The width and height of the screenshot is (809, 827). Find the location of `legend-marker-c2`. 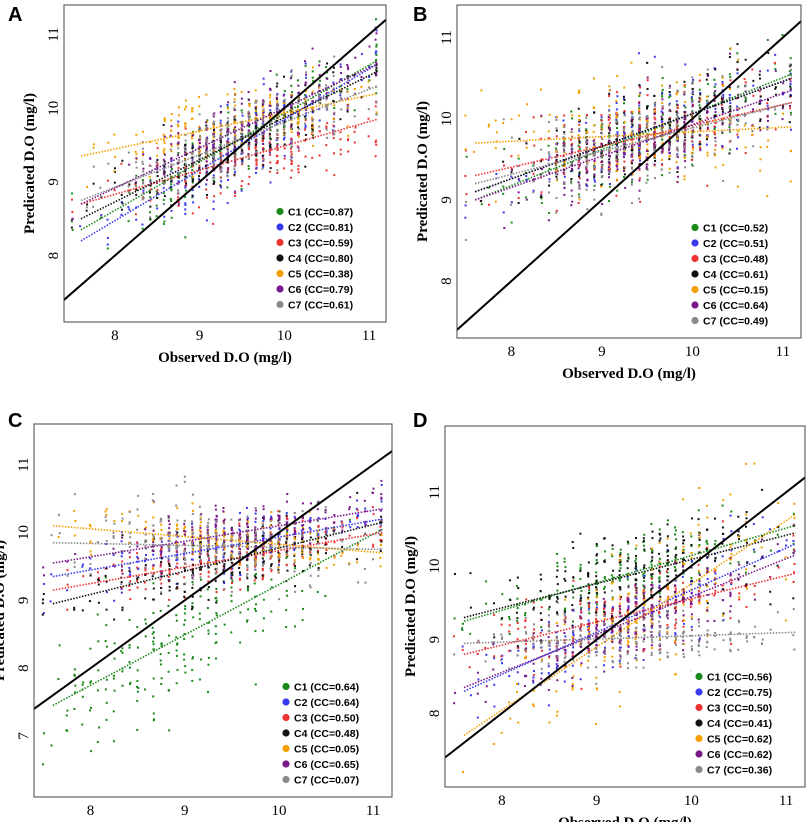

legend-marker-c2 is located at coordinates (285, 701).